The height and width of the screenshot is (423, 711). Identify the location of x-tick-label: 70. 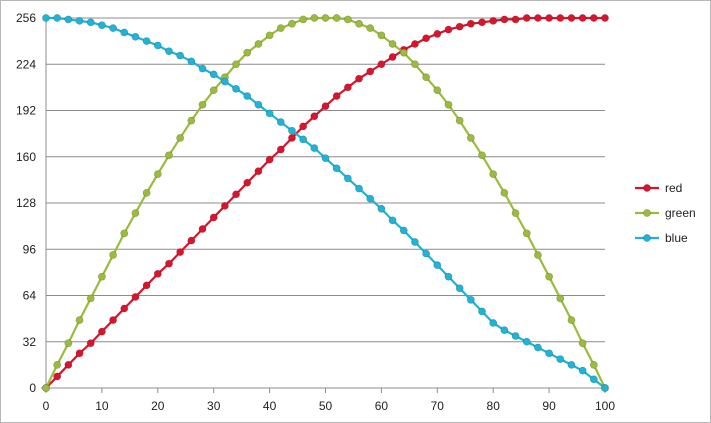
(438, 406).